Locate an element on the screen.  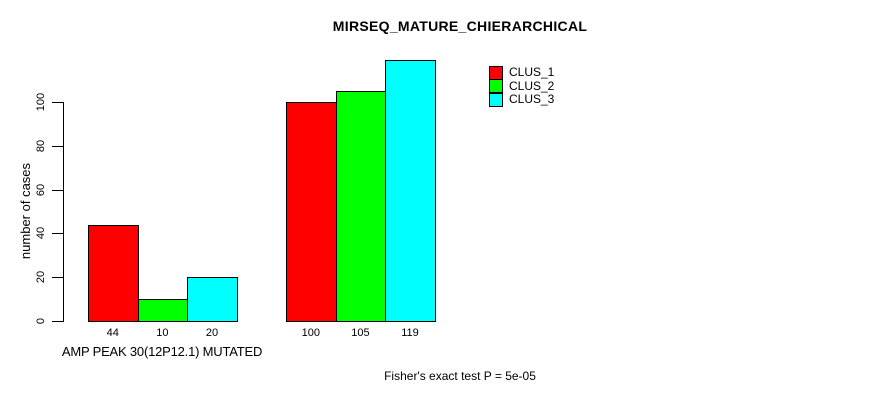
legend-label: CLUS_1 is located at coordinates (532, 72).